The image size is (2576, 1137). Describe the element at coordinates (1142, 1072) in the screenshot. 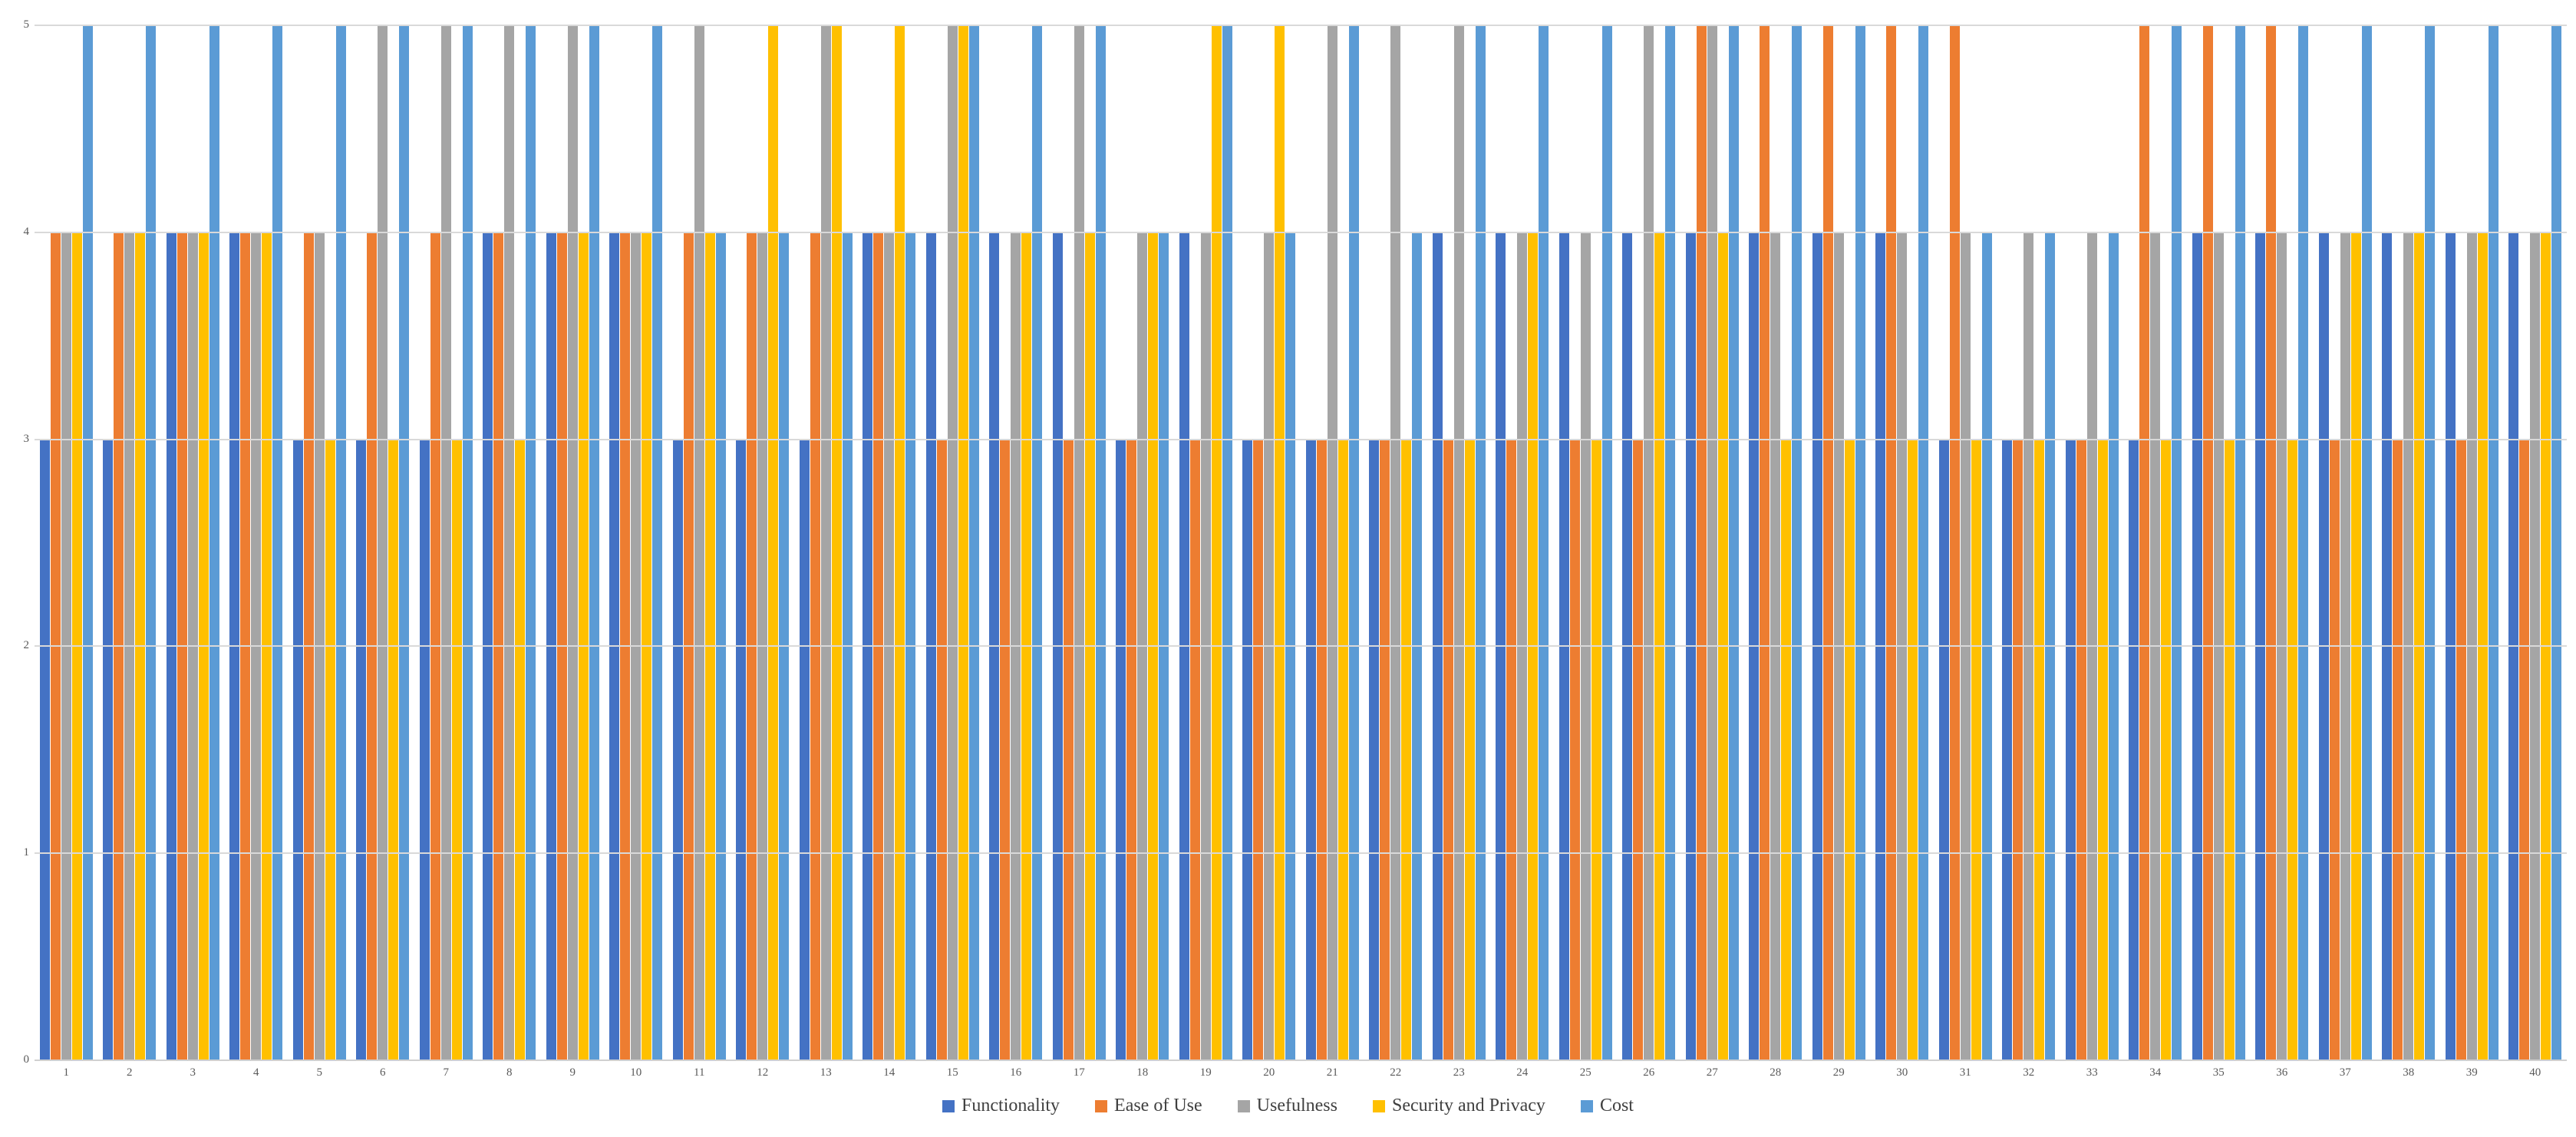

I see `x-axis-tick-18: 18` at that location.